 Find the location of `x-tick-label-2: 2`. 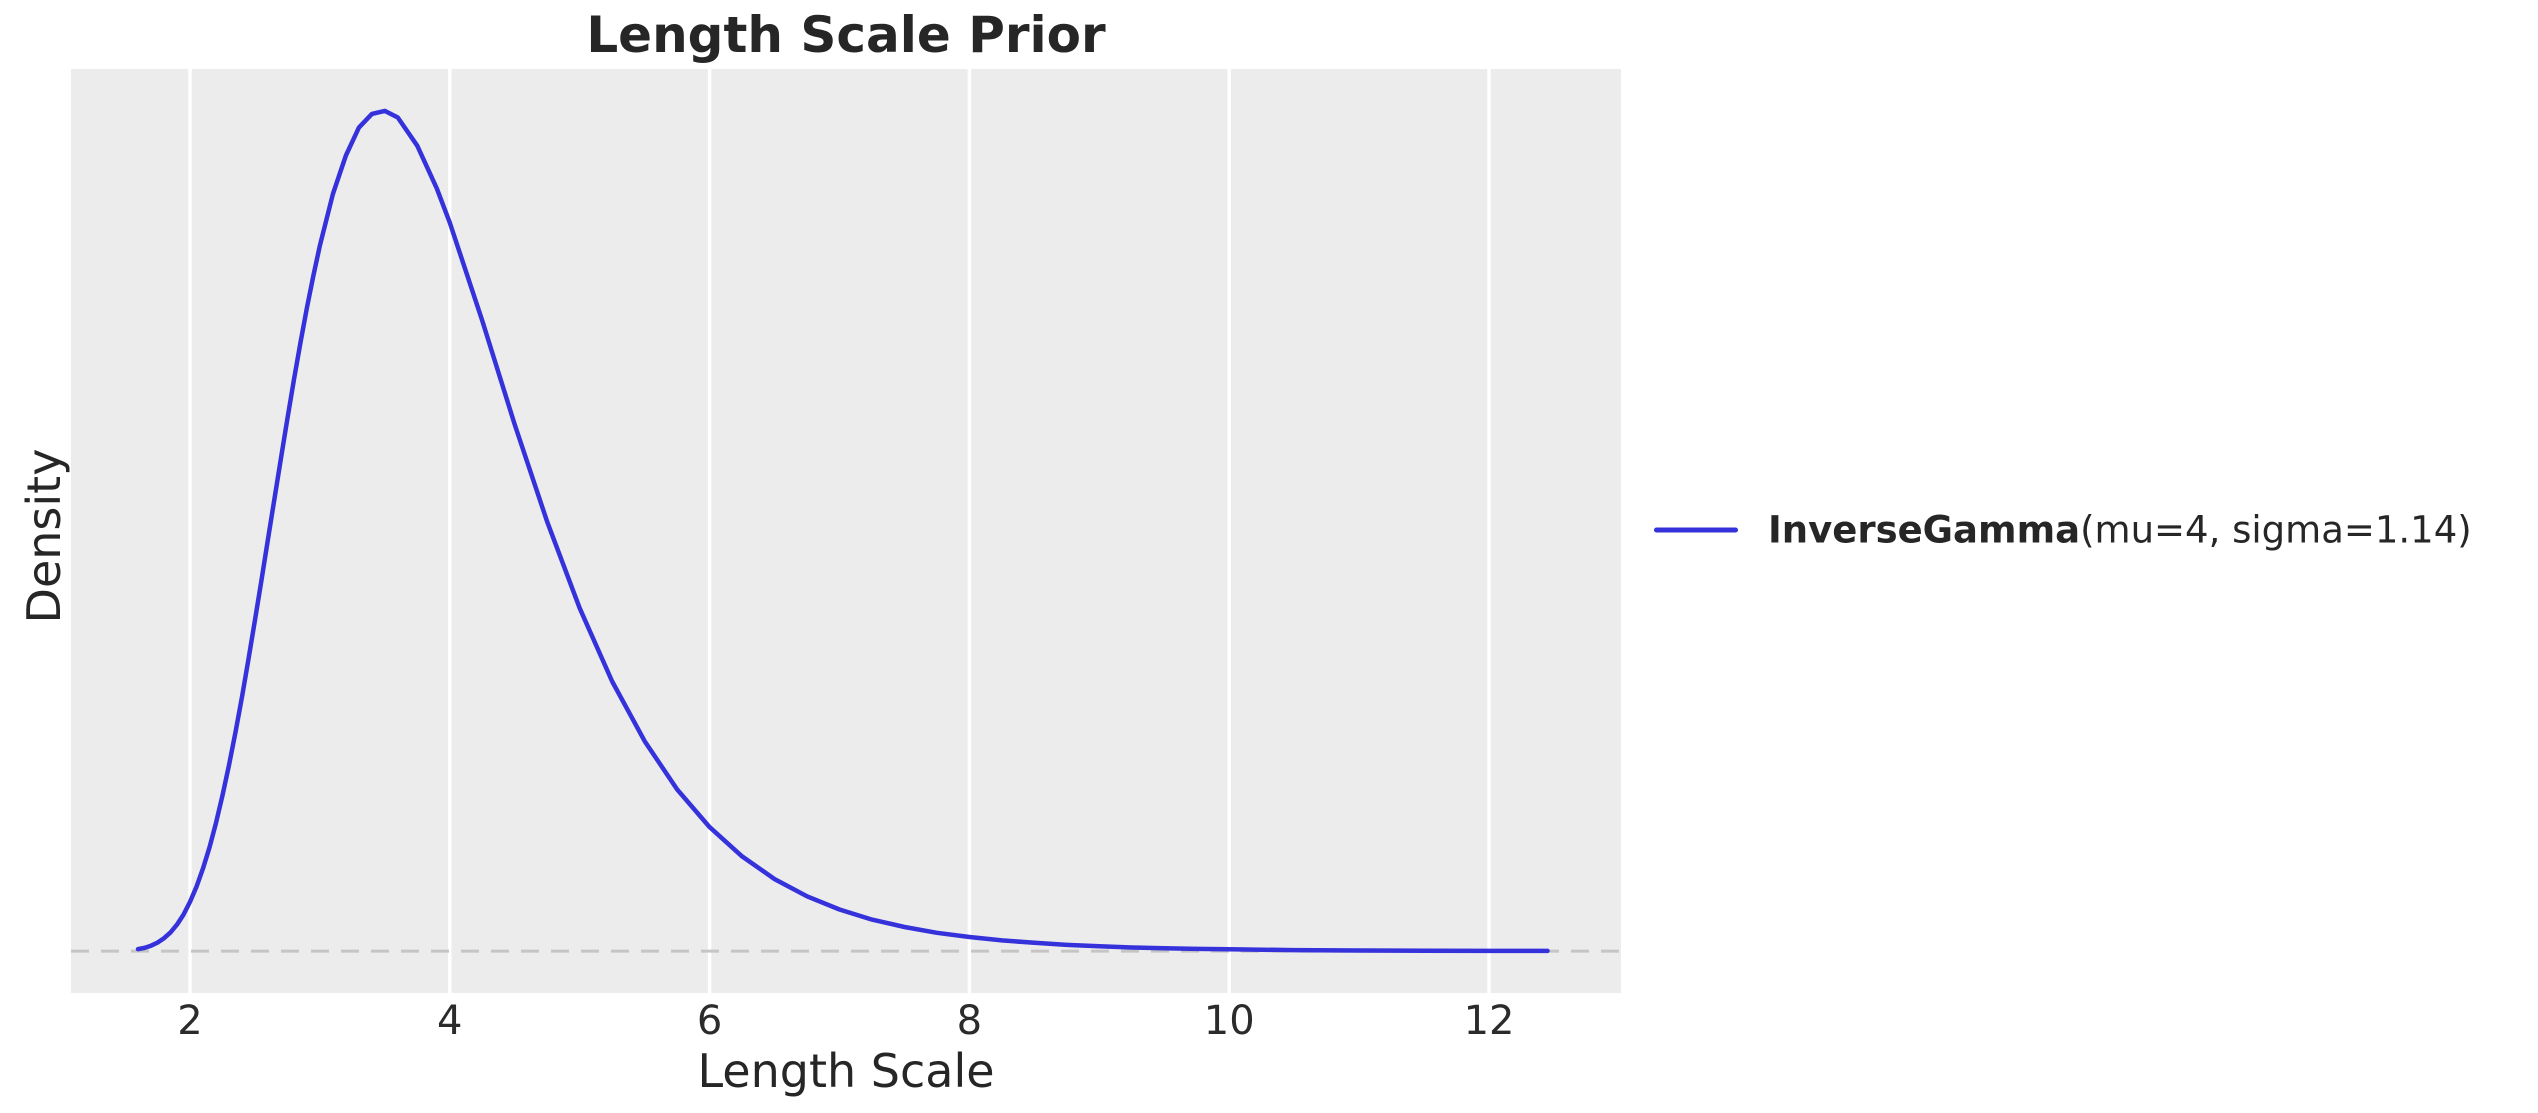

x-tick-label-2: 2 is located at coordinates (190, 1021).